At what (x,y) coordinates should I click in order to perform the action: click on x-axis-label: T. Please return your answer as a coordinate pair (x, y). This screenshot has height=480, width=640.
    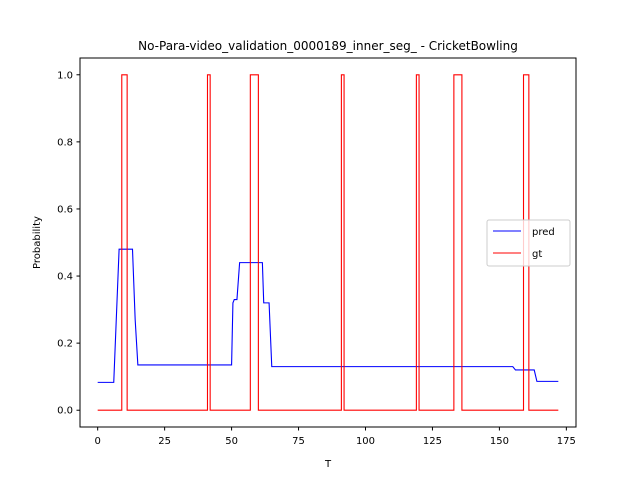
    Looking at the image, I should click on (328, 464).